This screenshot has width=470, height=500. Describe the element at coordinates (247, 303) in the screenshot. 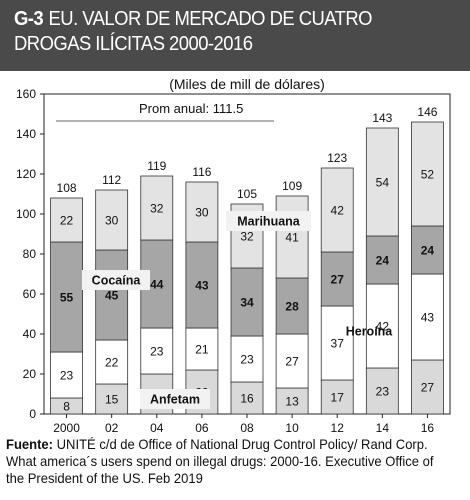

I see `segment-value-label: 34` at that location.